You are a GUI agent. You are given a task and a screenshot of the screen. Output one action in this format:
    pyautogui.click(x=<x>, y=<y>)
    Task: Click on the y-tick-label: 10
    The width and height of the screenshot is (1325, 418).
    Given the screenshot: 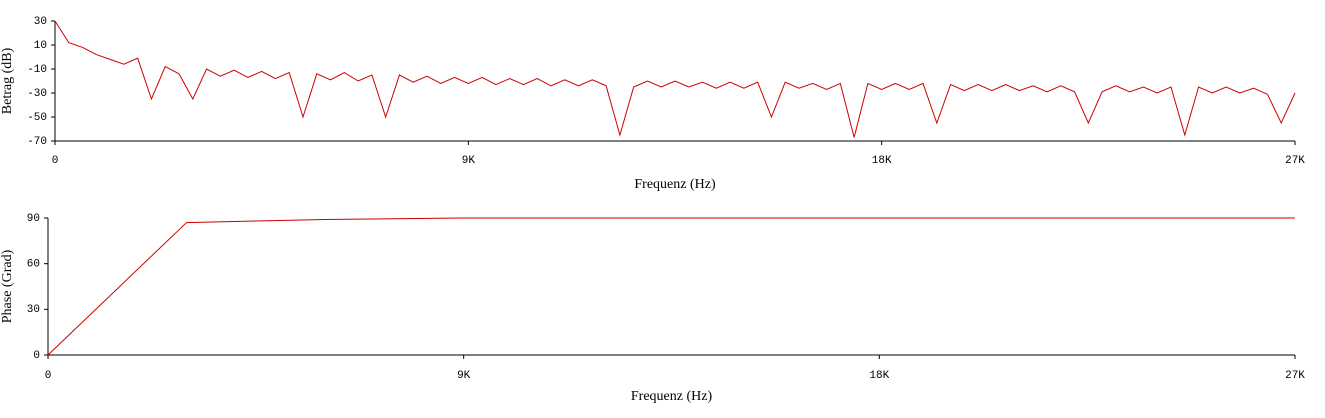 What is the action you would take?
    pyautogui.click(x=40, y=46)
    